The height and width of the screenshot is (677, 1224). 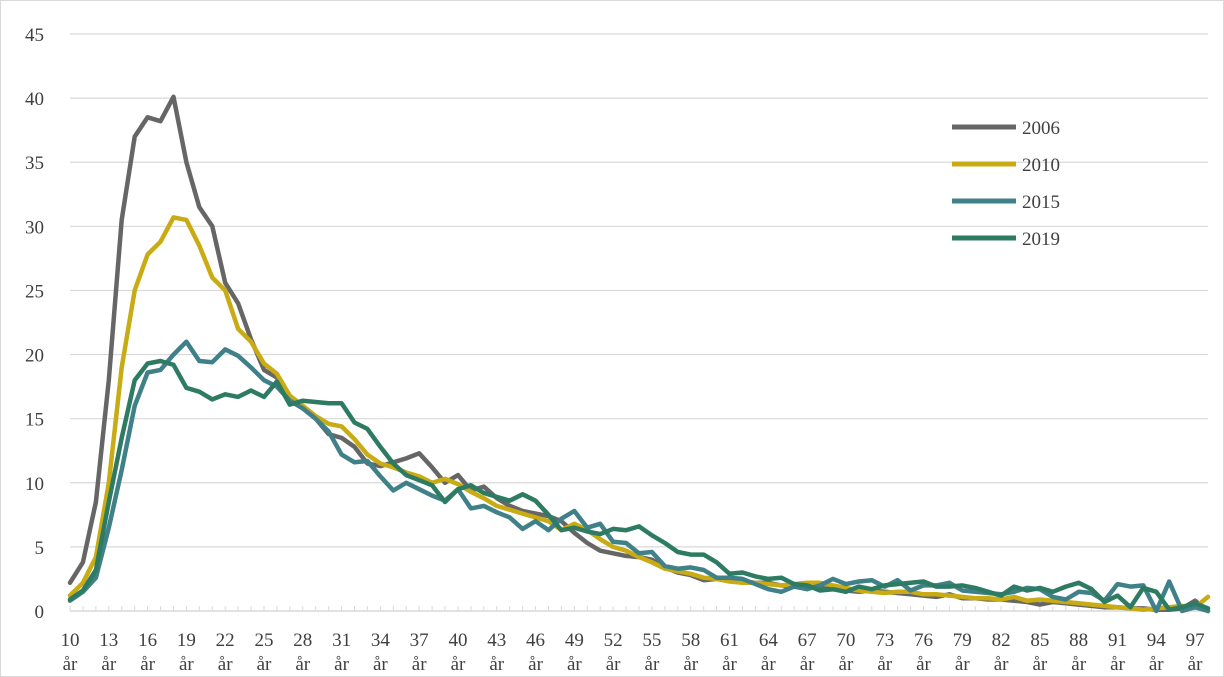 What do you see at coordinates (807, 652) in the screenshot?
I see `x-tick-label: 67 år` at bounding box center [807, 652].